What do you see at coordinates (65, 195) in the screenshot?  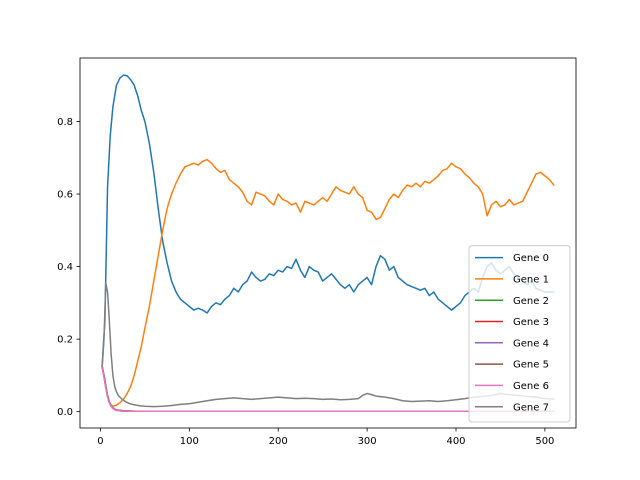 I see `y-tick-label: 0.6` at bounding box center [65, 195].